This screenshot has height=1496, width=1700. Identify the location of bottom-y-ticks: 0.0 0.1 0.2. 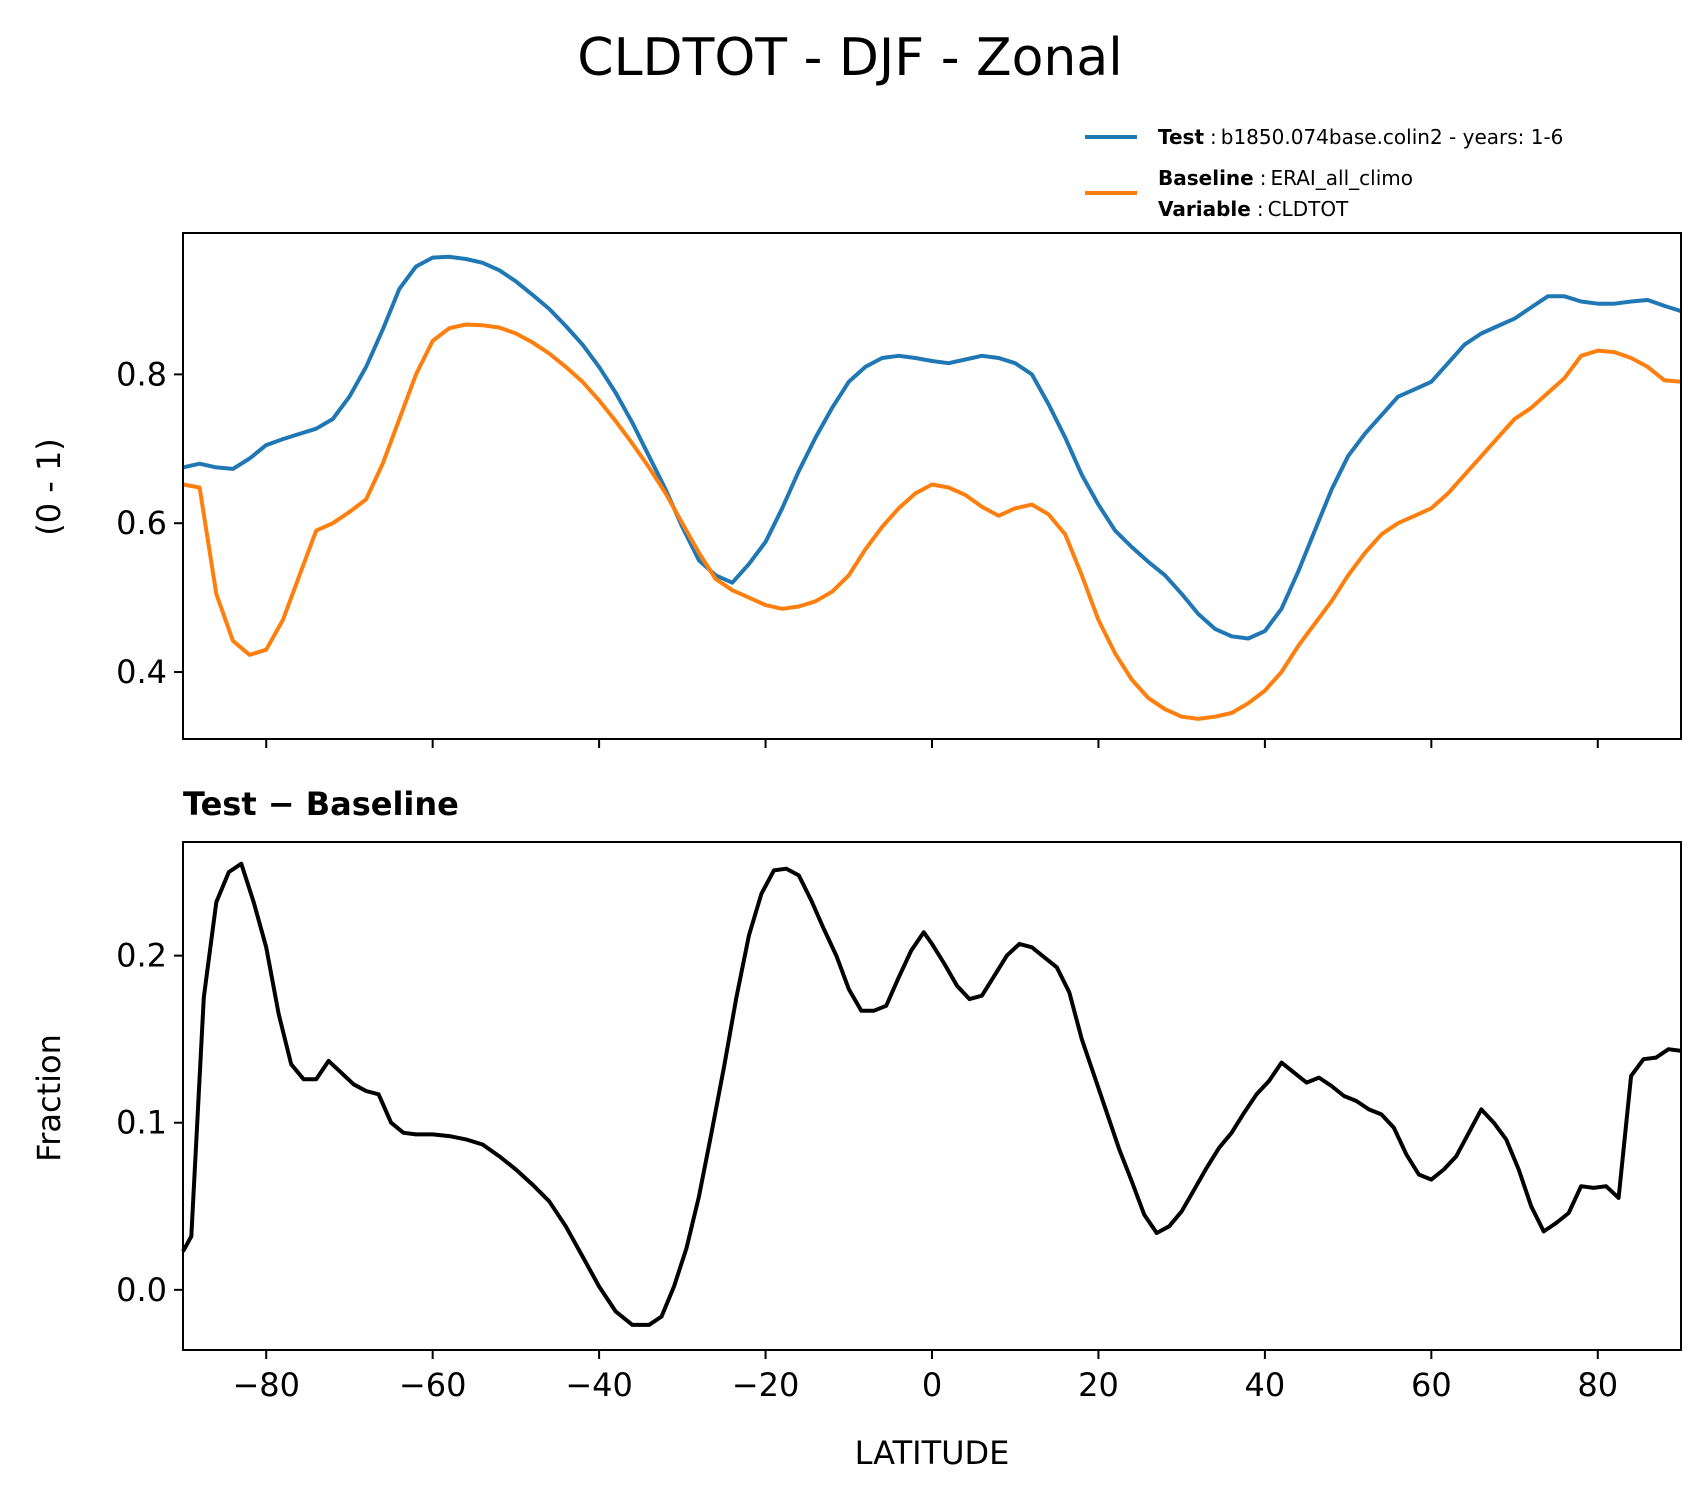
(149, 1123).